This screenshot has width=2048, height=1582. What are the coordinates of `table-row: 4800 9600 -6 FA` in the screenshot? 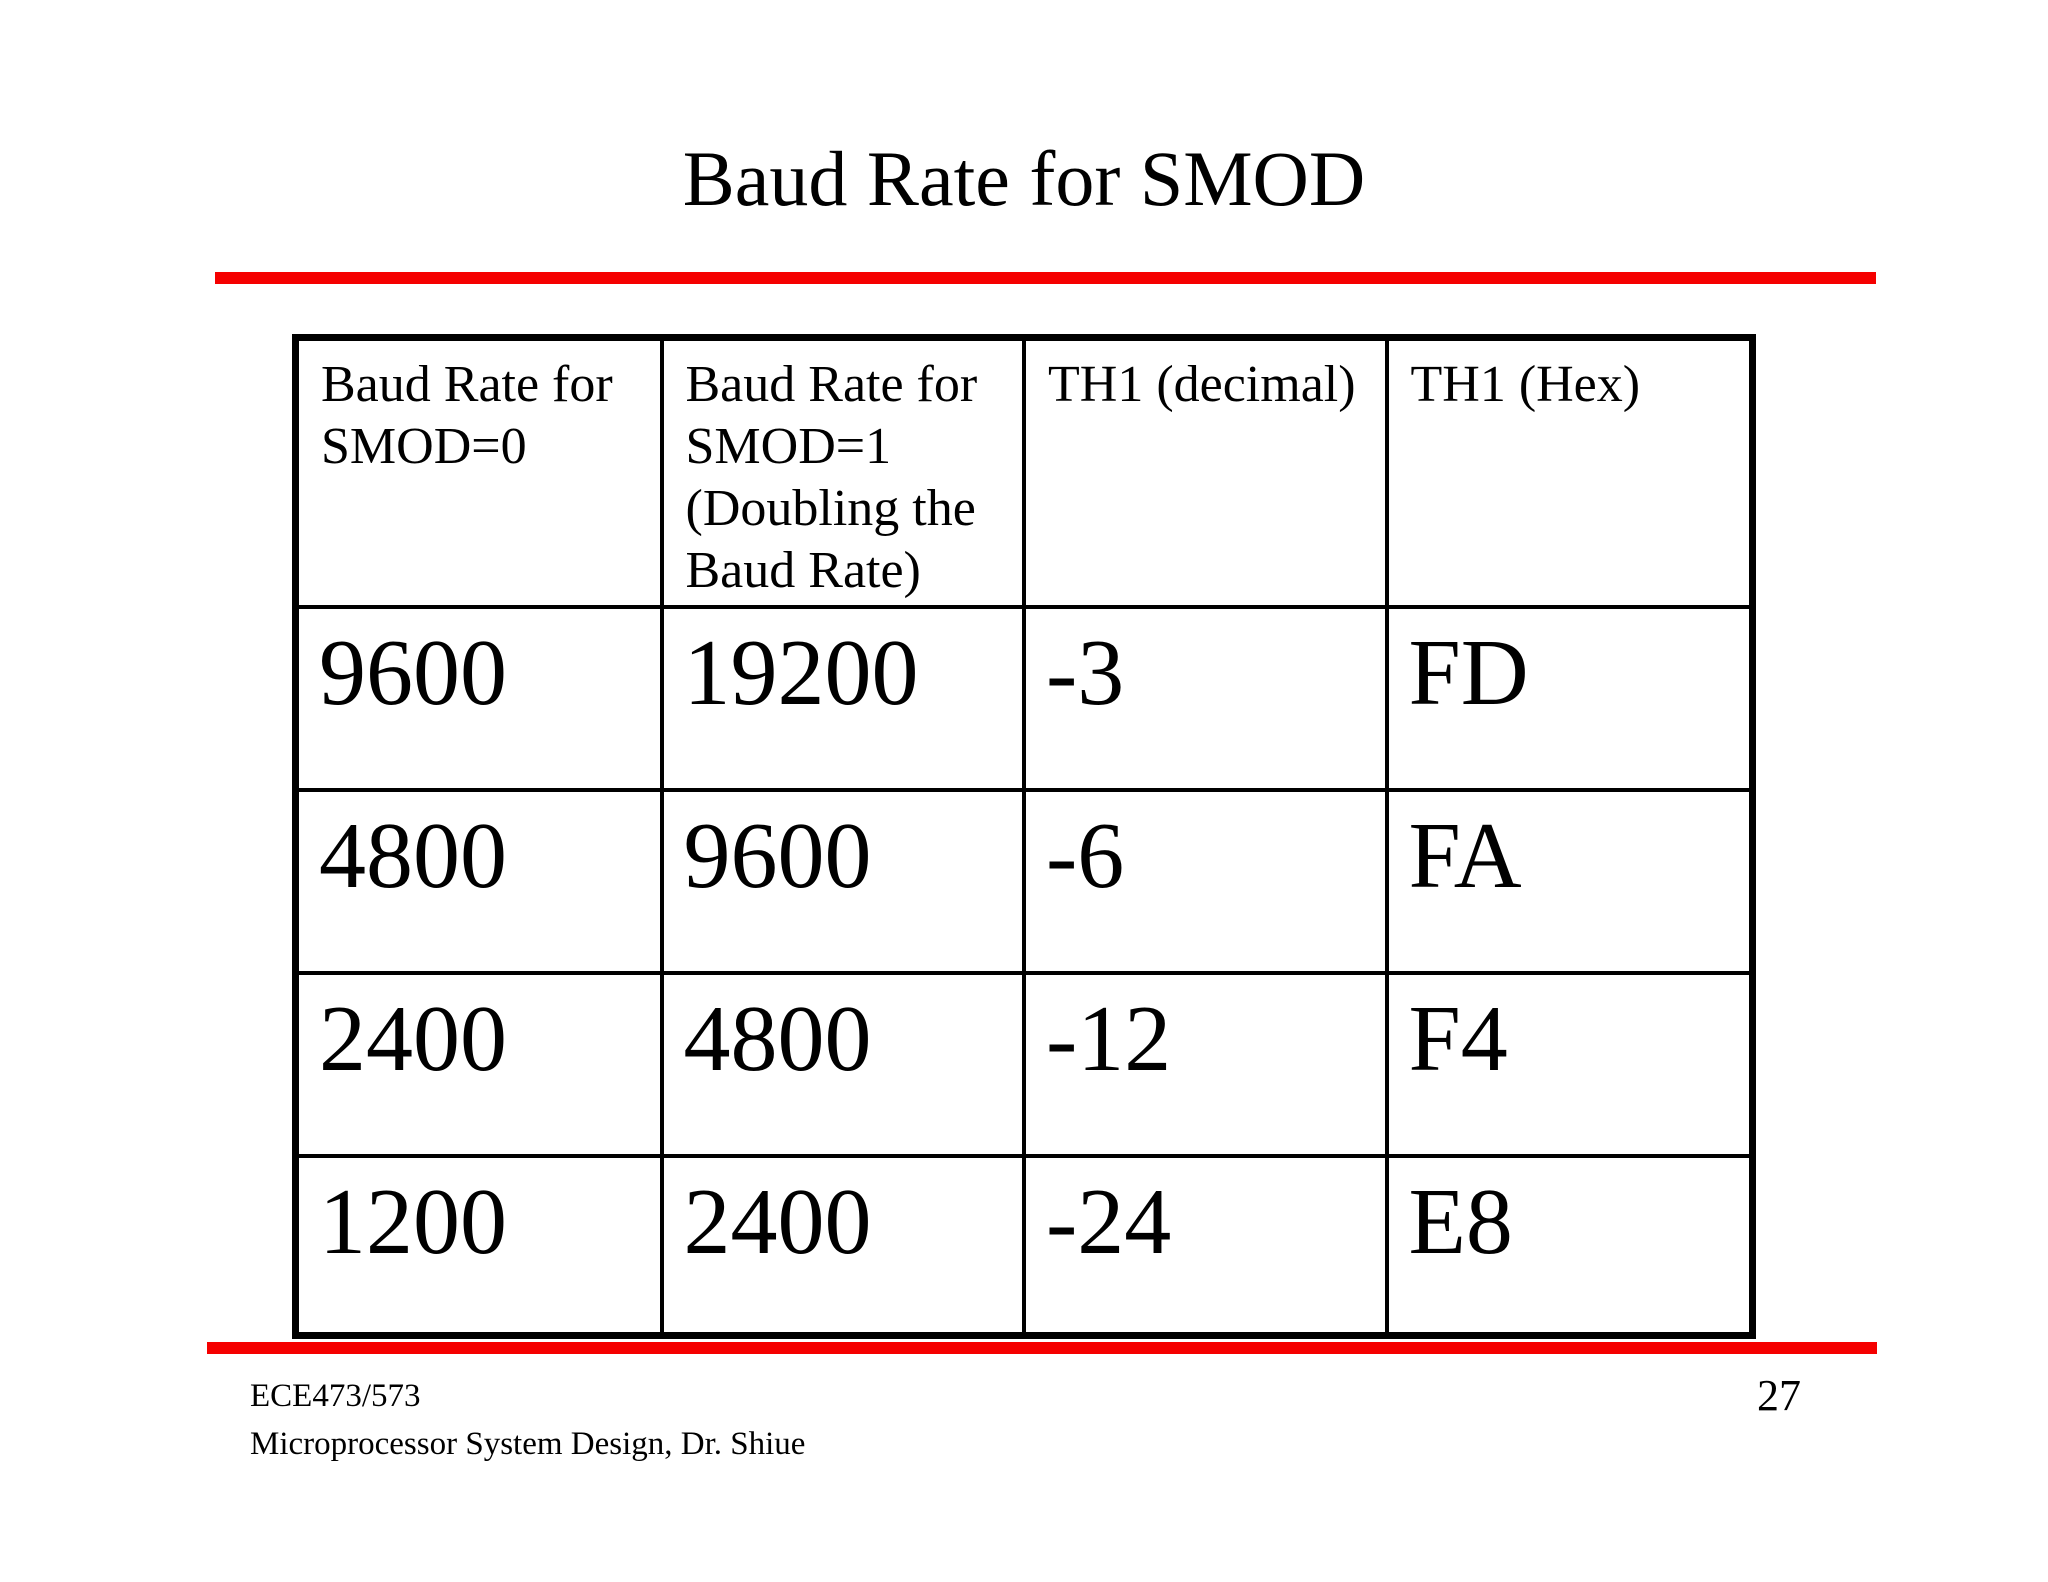 It's located at (1024, 881).